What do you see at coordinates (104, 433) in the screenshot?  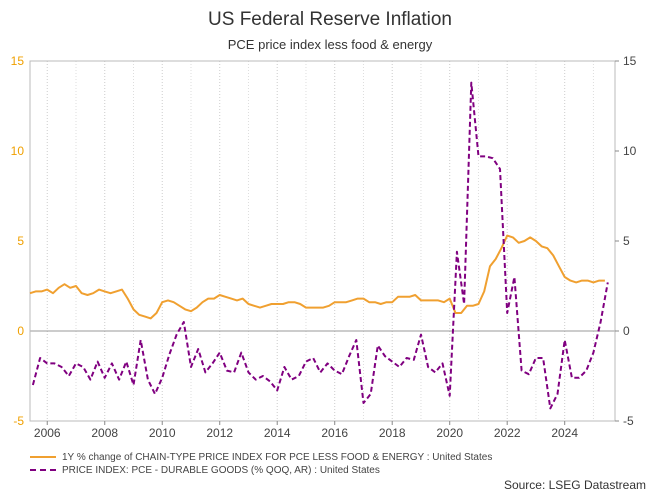 I see `x-tick-label: 2008` at bounding box center [104, 433].